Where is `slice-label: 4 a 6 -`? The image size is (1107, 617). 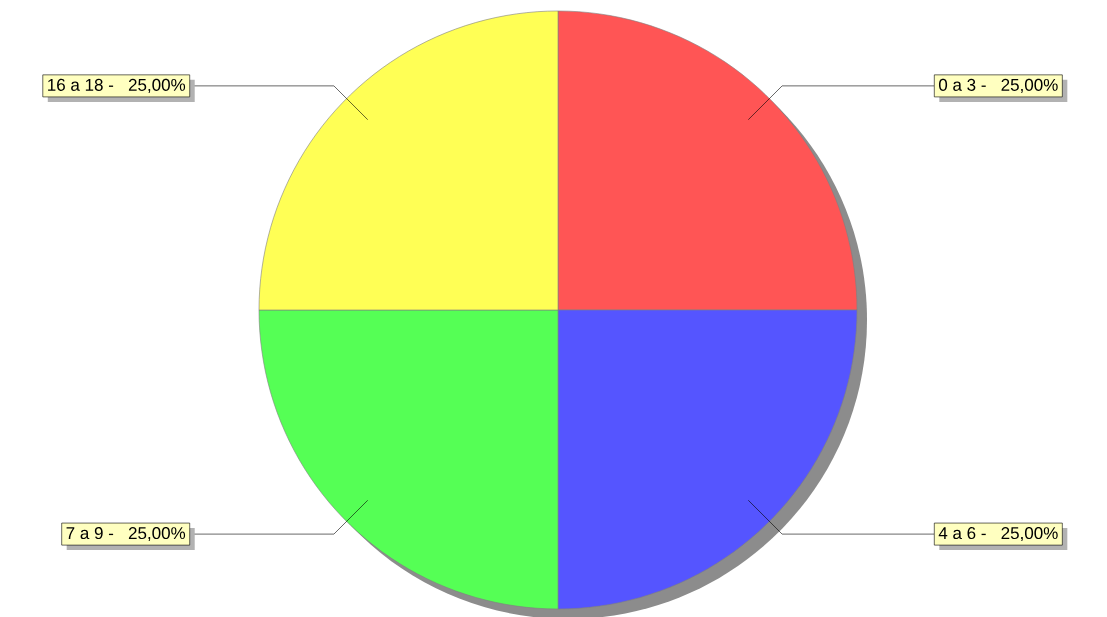 slice-label: 4 a 6 - is located at coordinates (962, 533).